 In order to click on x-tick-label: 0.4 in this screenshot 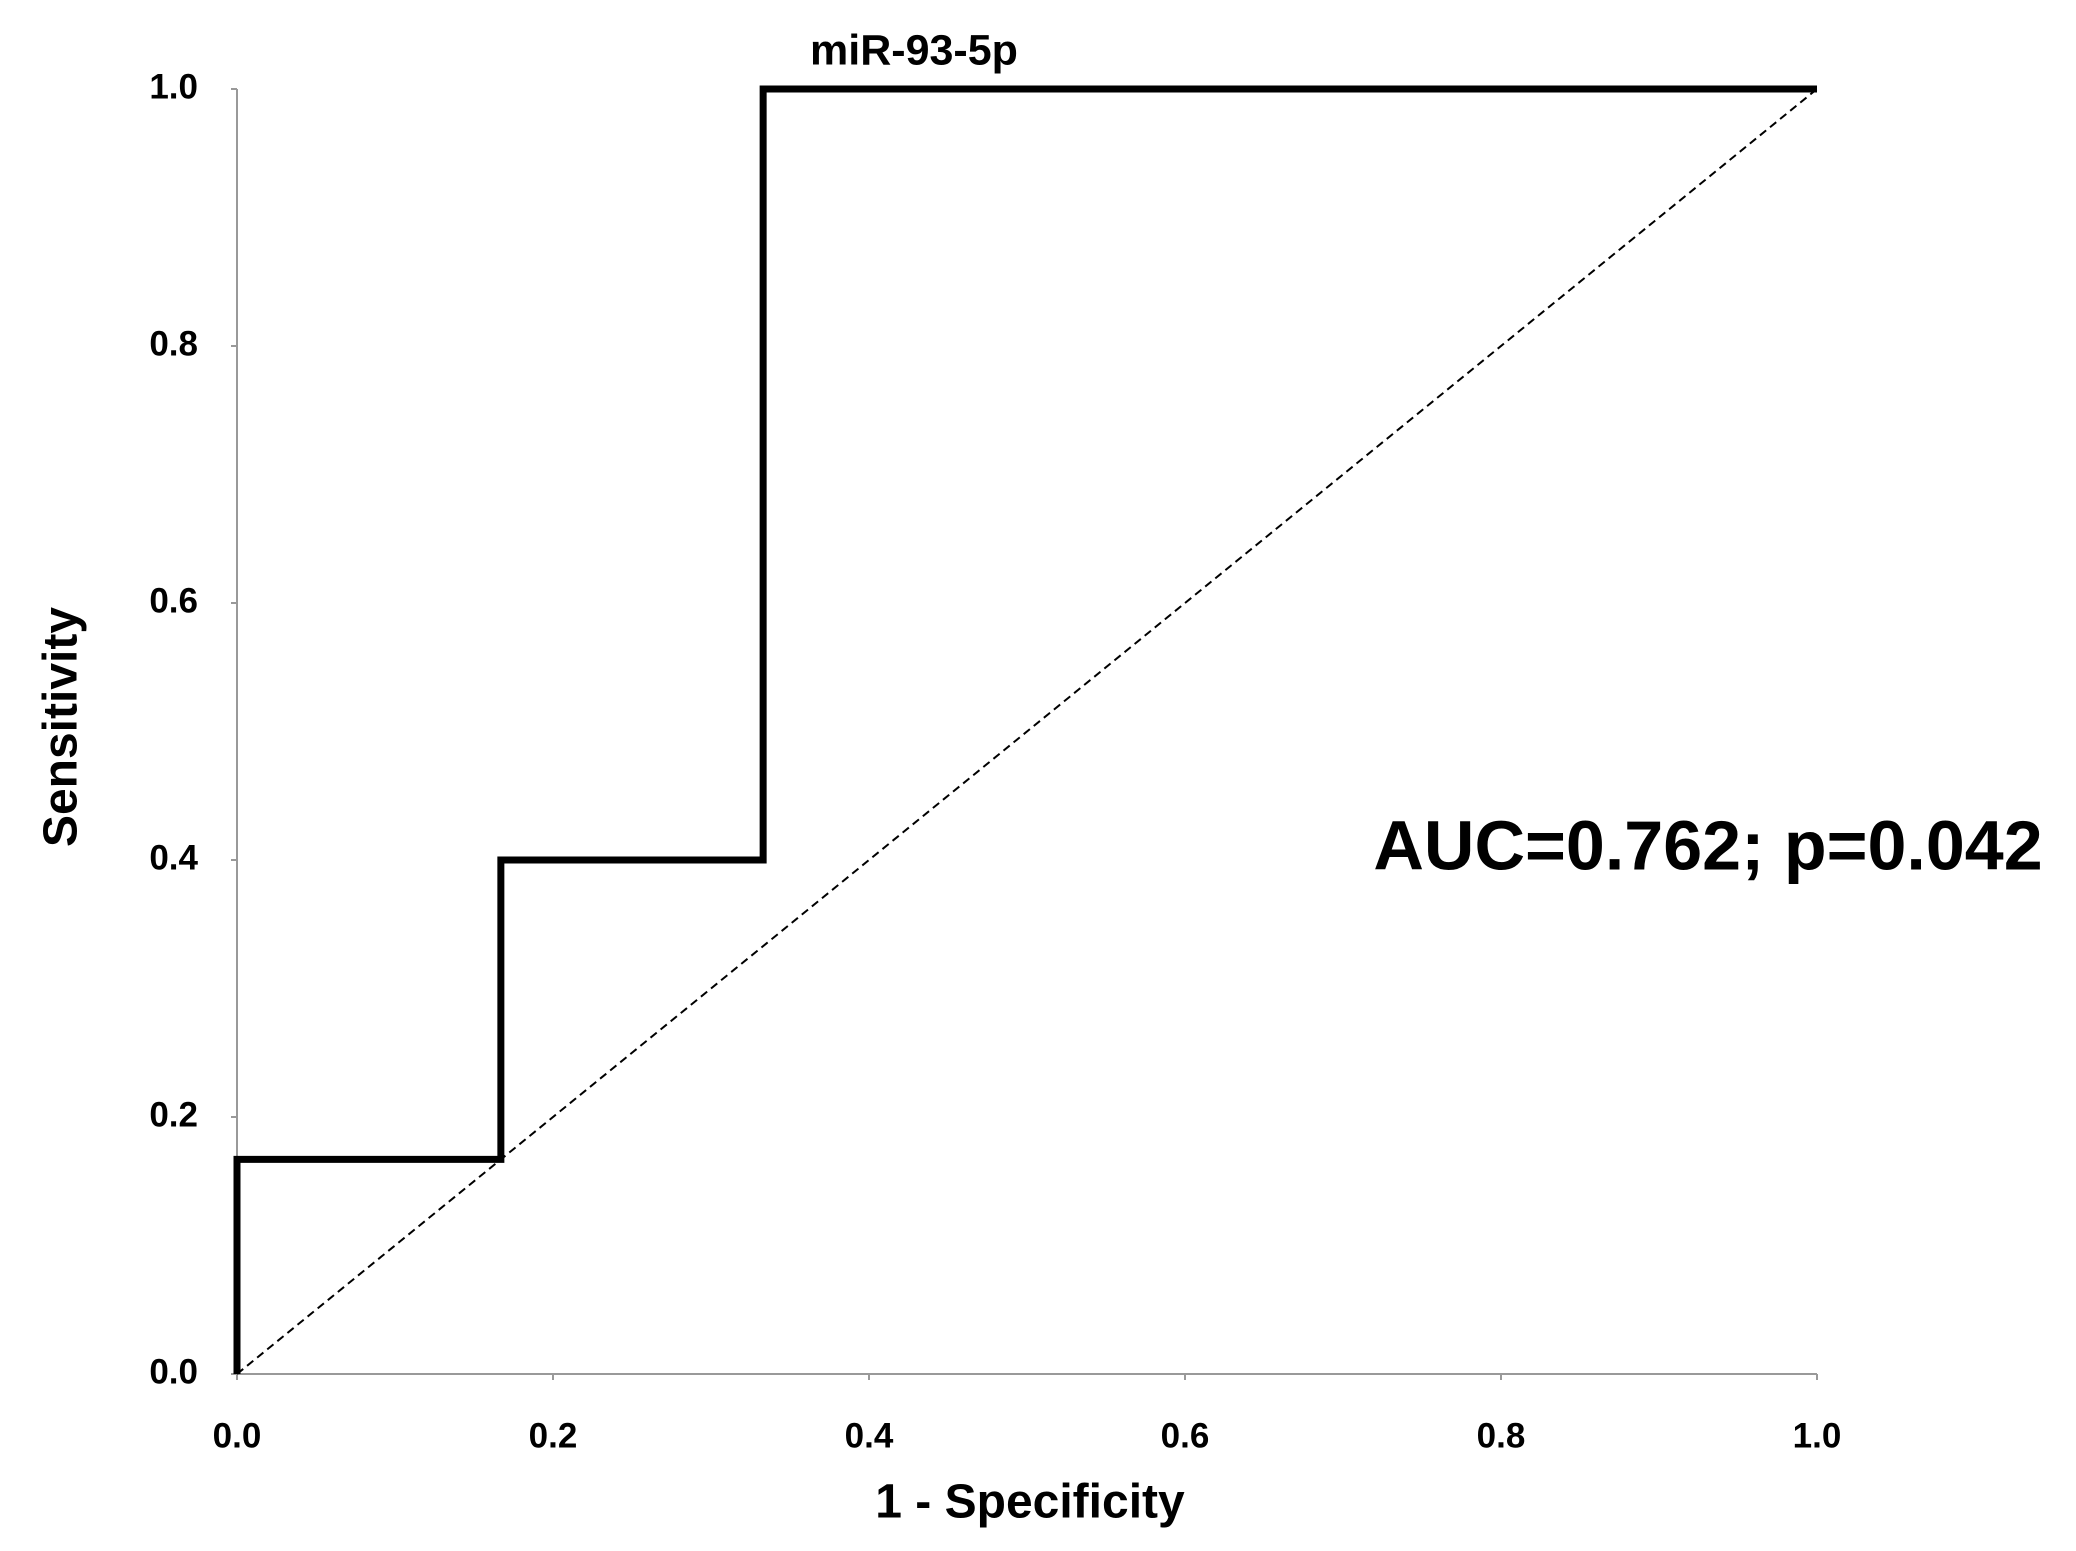, I will do `click(869, 1435)`.